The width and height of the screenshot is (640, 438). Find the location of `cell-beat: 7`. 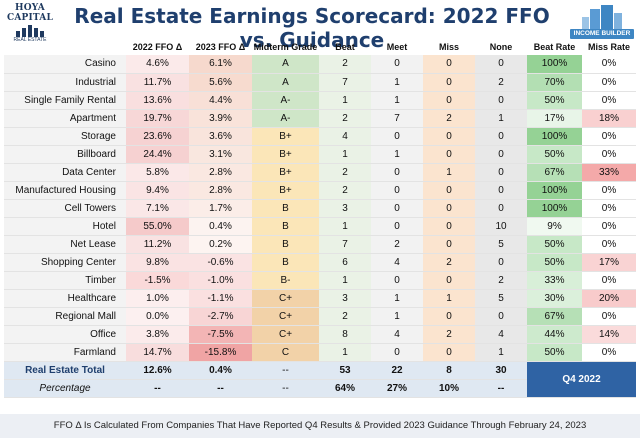

cell-beat: 7 is located at coordinates (345, 82).